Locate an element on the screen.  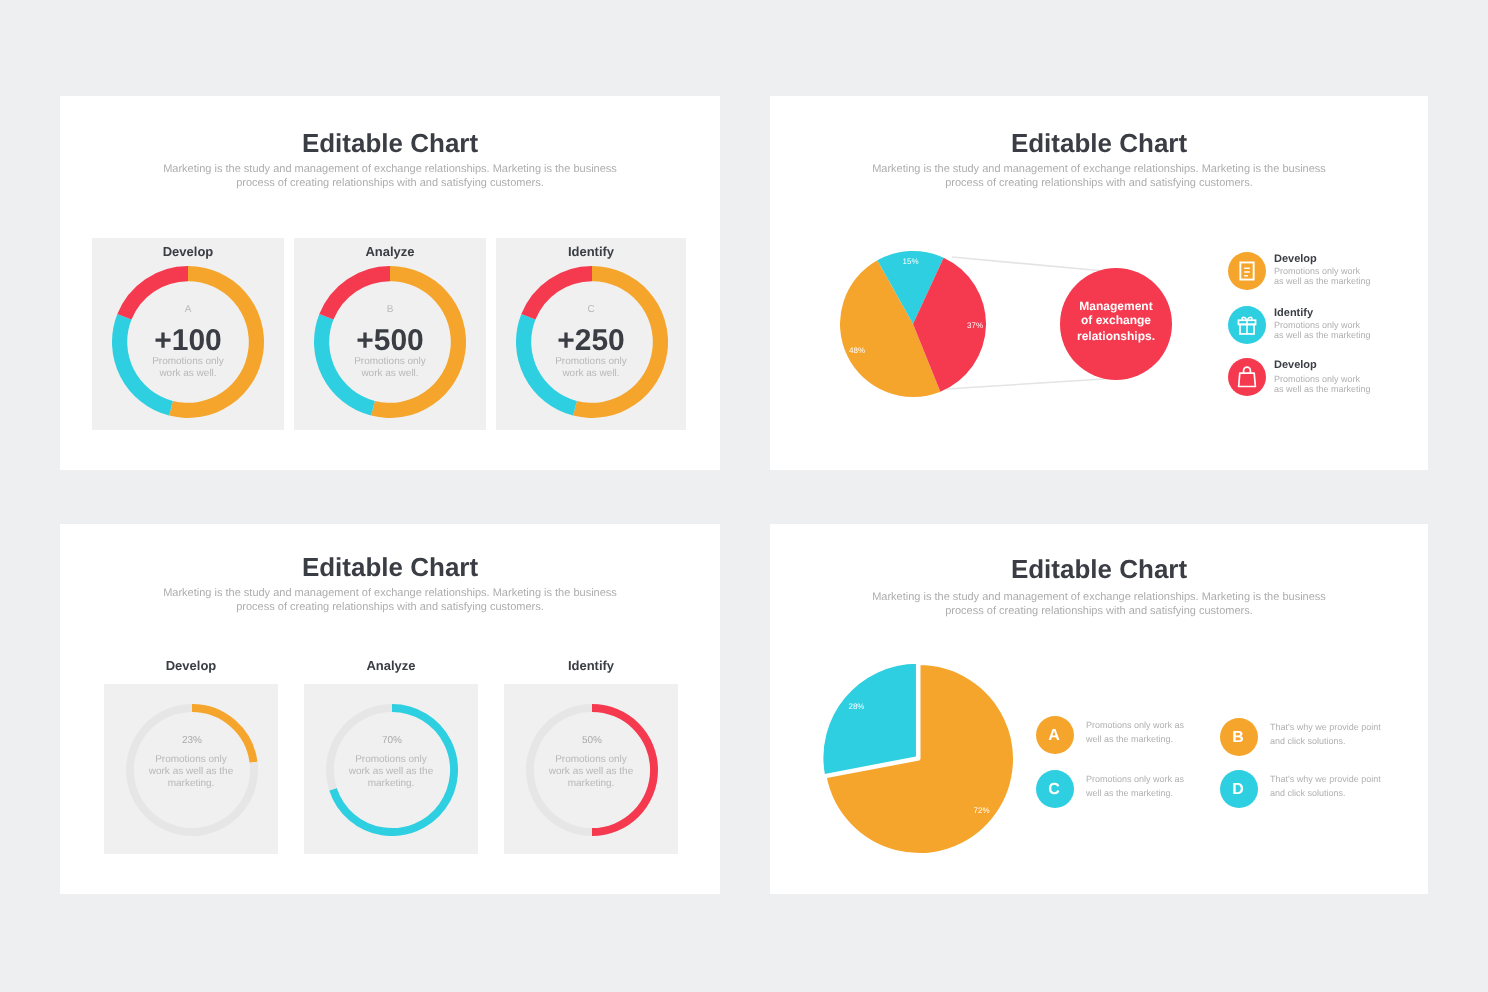
text: +250 is located at coordinates (591, 340).